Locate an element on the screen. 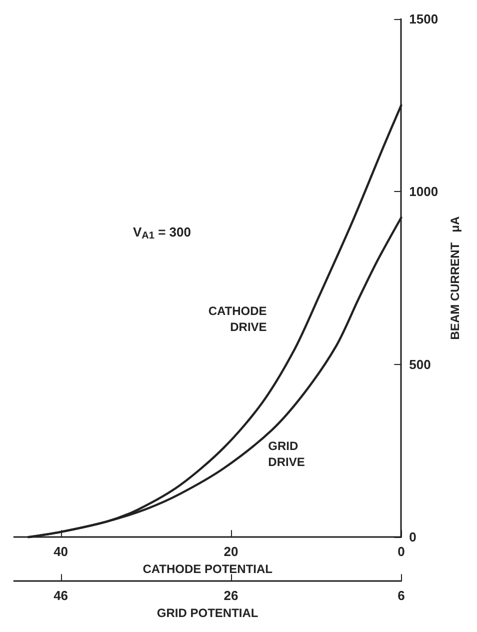 This screenshot has width=477, height=632. y-tick-label: 1500 is located at coordinates (423, 19).